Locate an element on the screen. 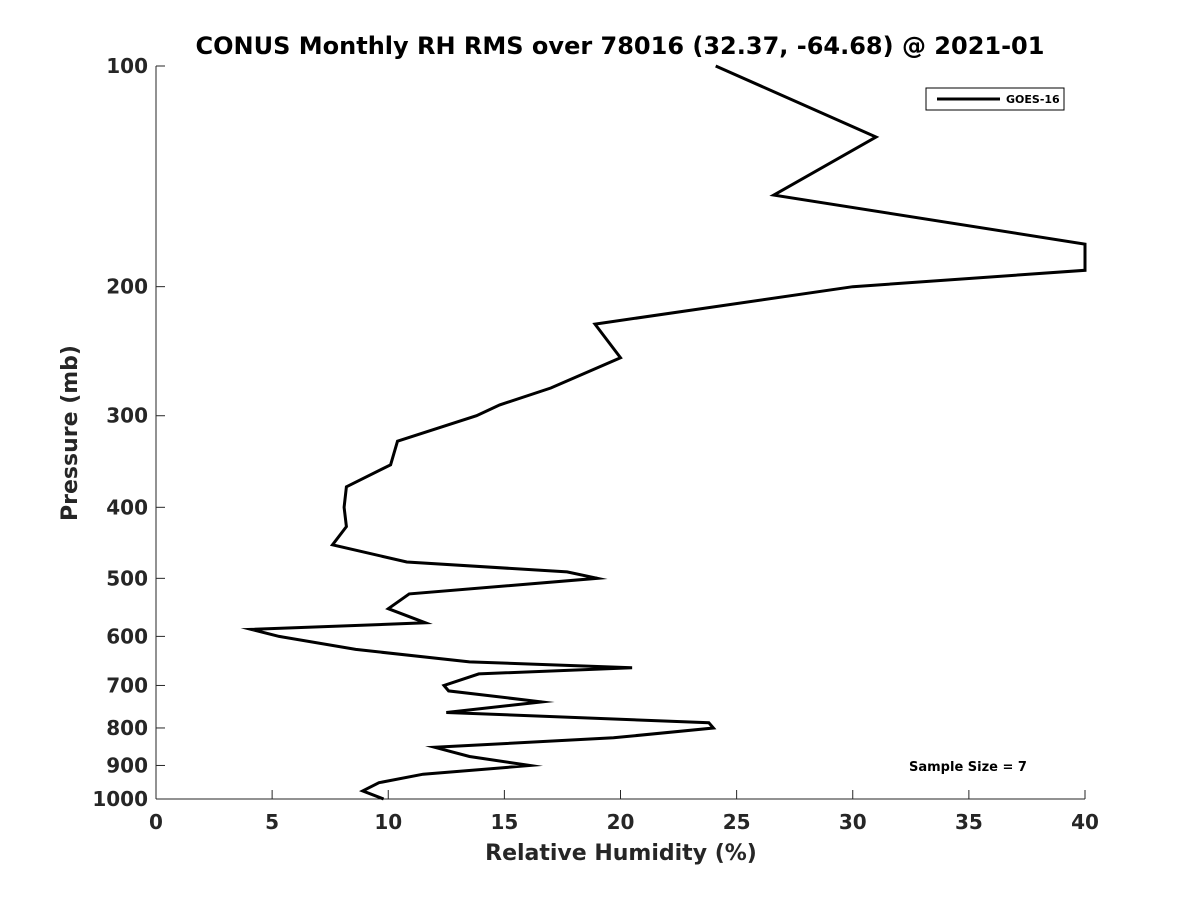 This screenshot has height=900, width=1200. x-tick-label: 40 is located at coordinates (1085, 822).